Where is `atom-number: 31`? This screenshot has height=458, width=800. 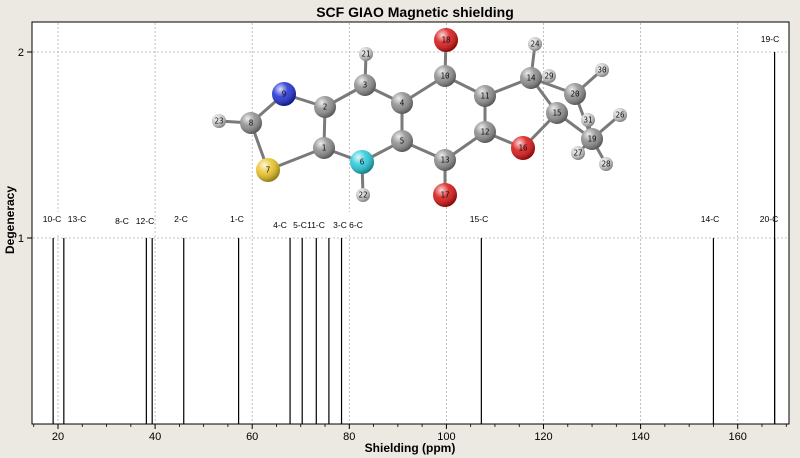 atom-number: 31 is located at coordinates (587, 120).